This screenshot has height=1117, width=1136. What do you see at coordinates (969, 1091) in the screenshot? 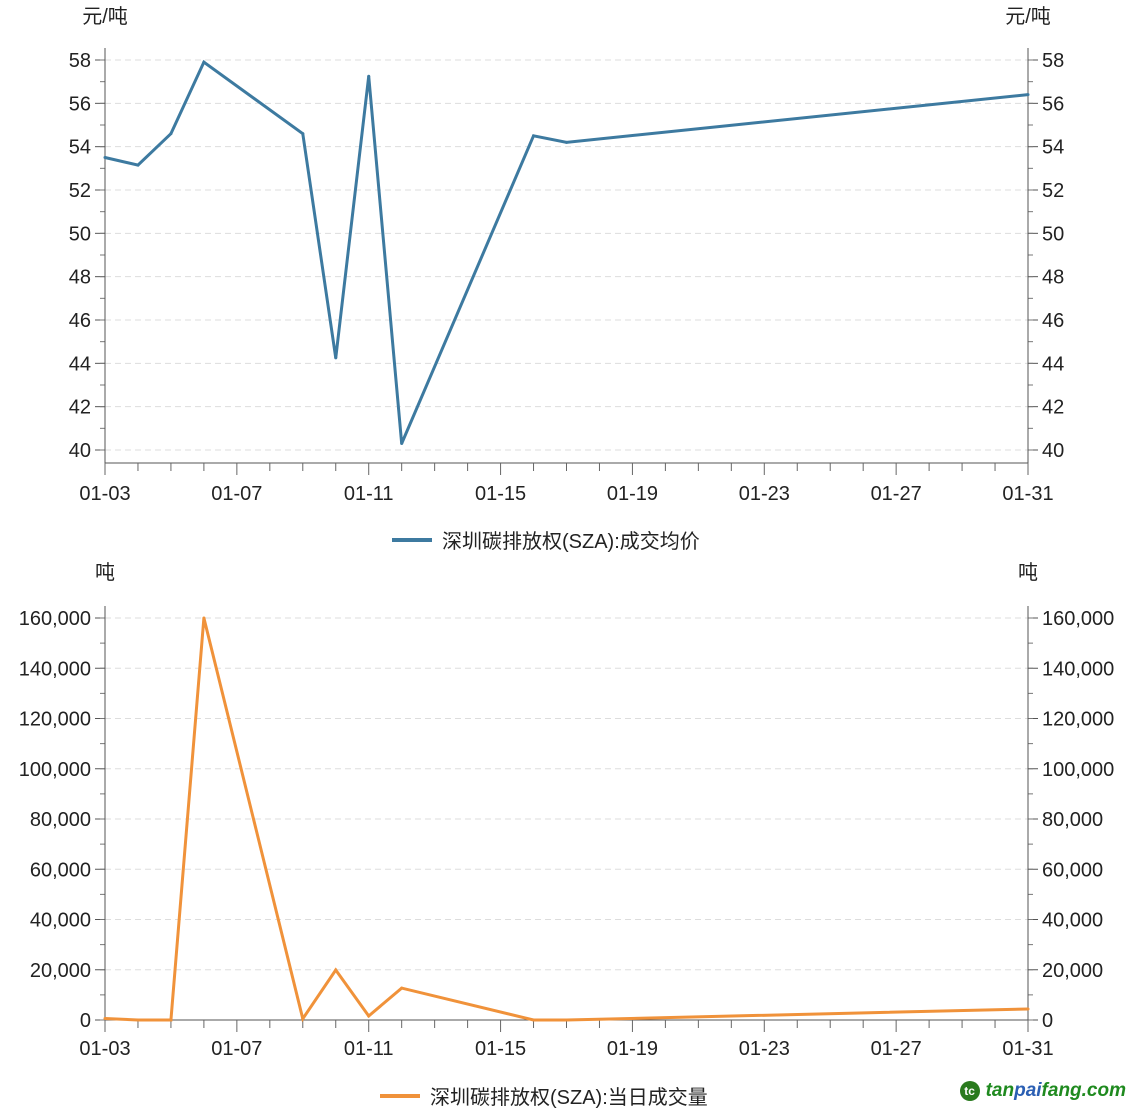
I see `watermark-logo-icon: tc` at bounding box center [969, 1091].